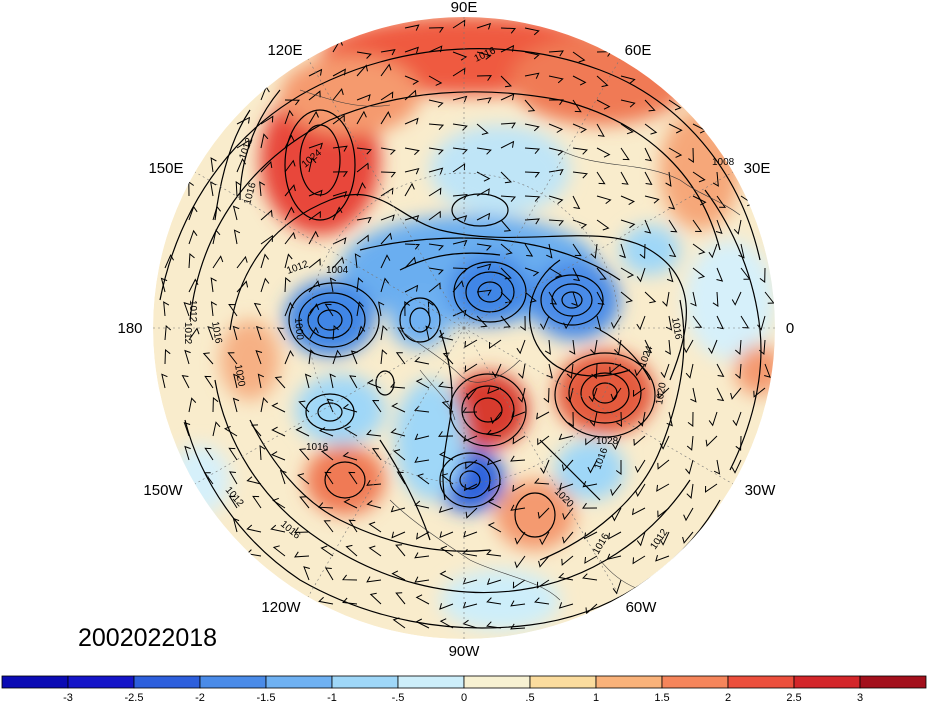 This screenshot has height=702, width=928. Describe the element at coordinates (299, 682) in the screenshot. I see `colorbar-box` at that location.